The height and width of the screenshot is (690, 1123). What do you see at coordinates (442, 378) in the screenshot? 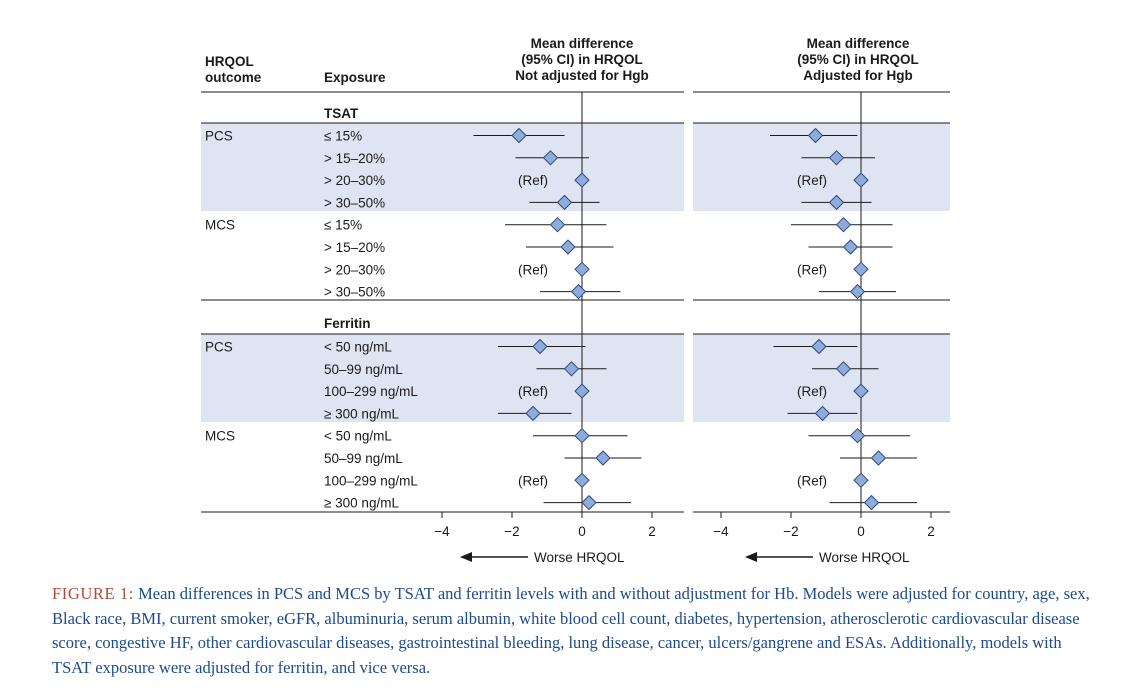
I see `pcs-band-ferritin-left` at bounding box center [442, 378].